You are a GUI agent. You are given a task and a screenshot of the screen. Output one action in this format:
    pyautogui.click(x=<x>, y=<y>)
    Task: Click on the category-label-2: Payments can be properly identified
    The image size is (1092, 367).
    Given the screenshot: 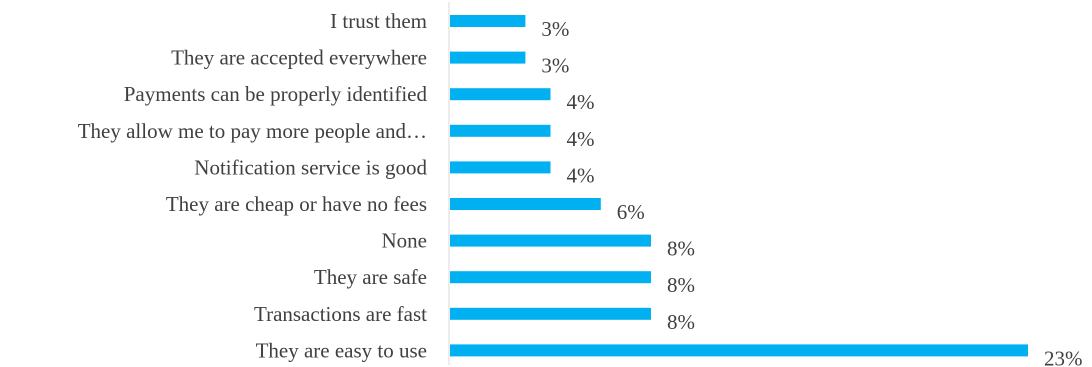 What is the action you would take?
    pyautogui.click(x=276, y=94)
    